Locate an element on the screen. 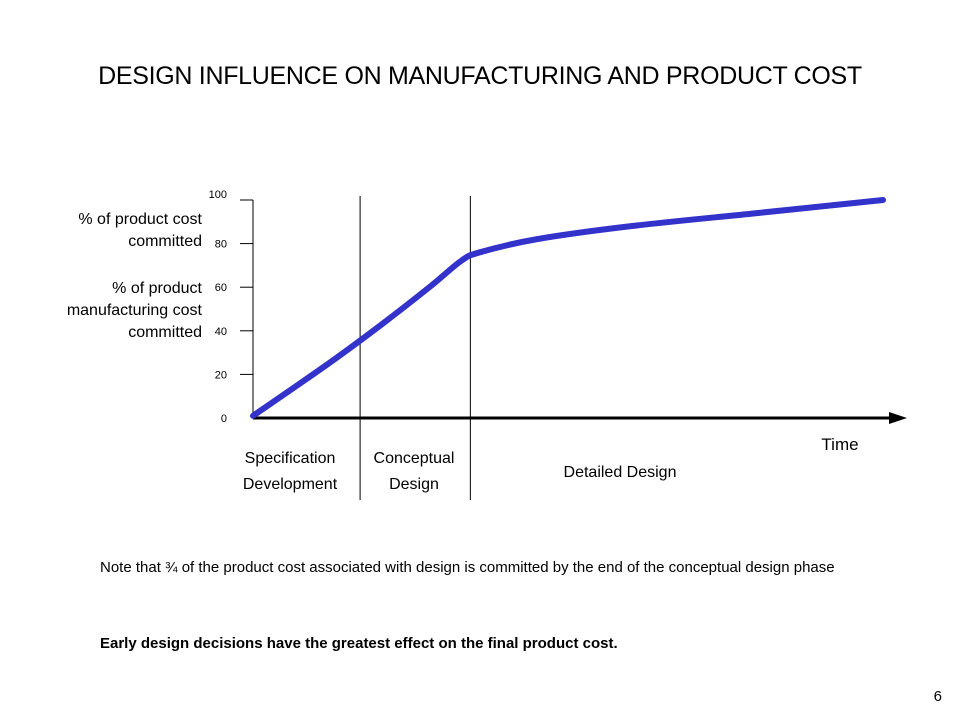 The height and width of the screenshot is (720, 960). phase-label-conceptual: Conceptual Design is located at coordinates (414, 472).